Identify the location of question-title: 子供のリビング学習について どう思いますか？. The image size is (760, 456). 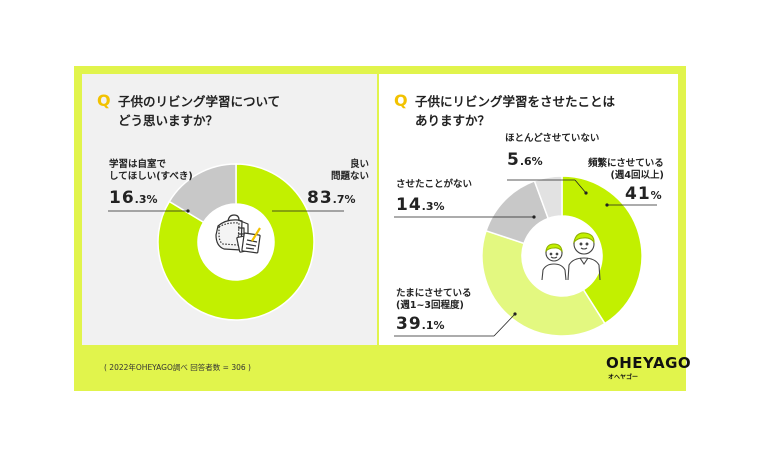
(199, 111).